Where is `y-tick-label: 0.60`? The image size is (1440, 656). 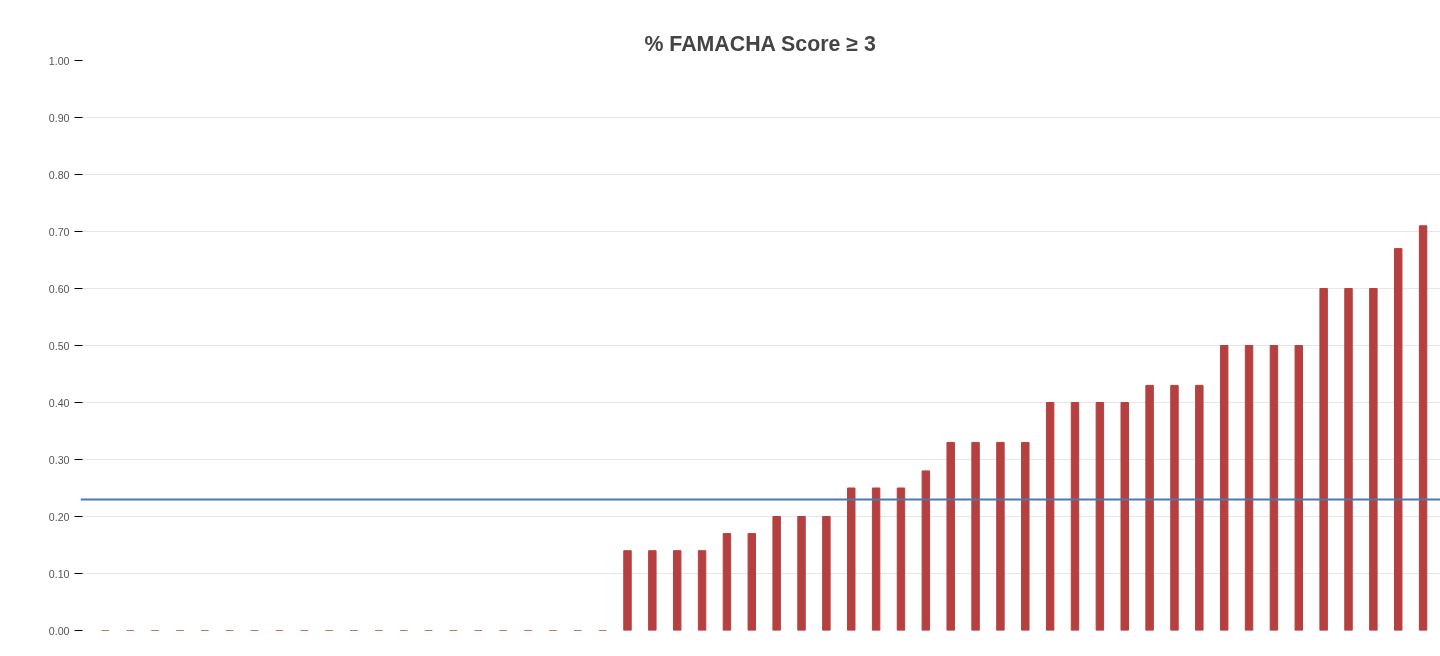
y-tick-label: 0.60 is located at coordinates (59, 288).